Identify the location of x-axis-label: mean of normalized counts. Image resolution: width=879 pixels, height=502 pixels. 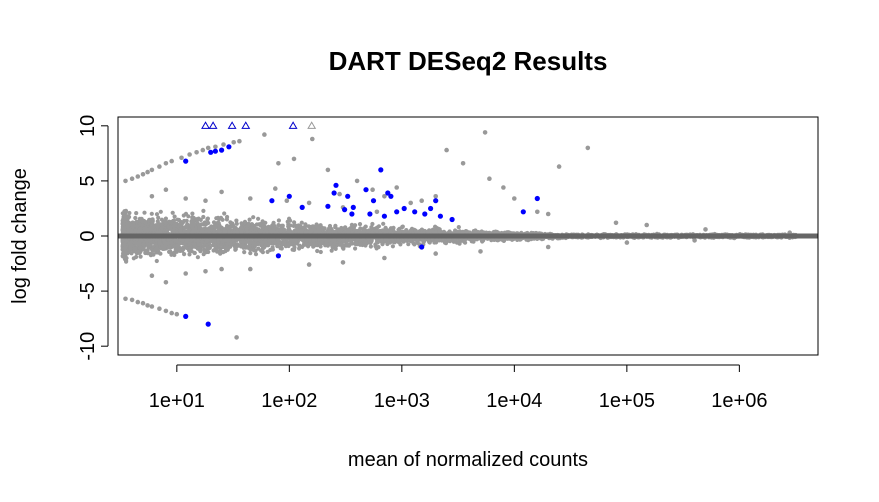
(468, 460).